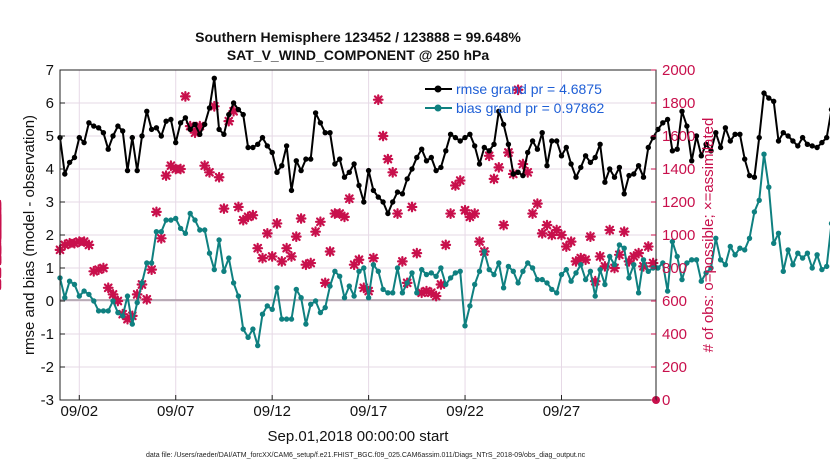 The image size is (830, 470). What do you see at coordinates (80, 411) in the screenshot?
I see `x-tick-label: 09/02` at bounding box center [80, 411].